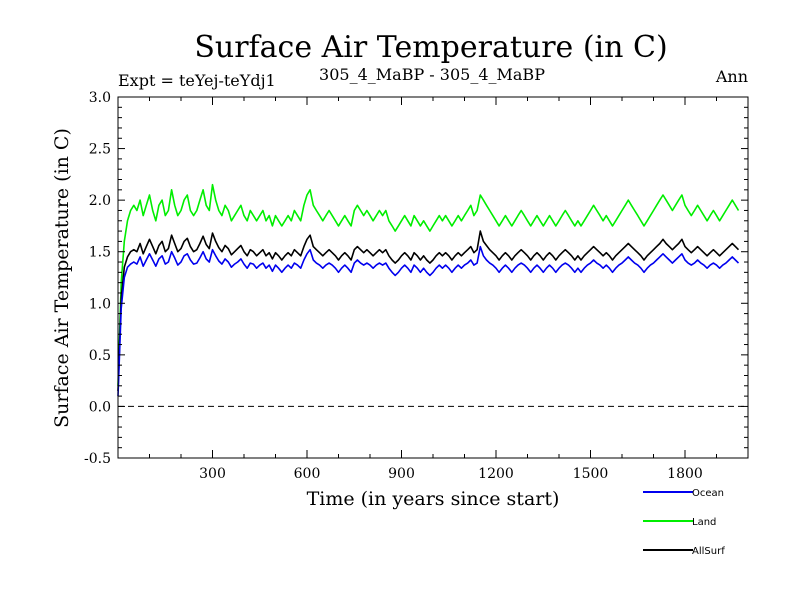  I want to click on y-tick-label: -0.5, so click(97, 459).